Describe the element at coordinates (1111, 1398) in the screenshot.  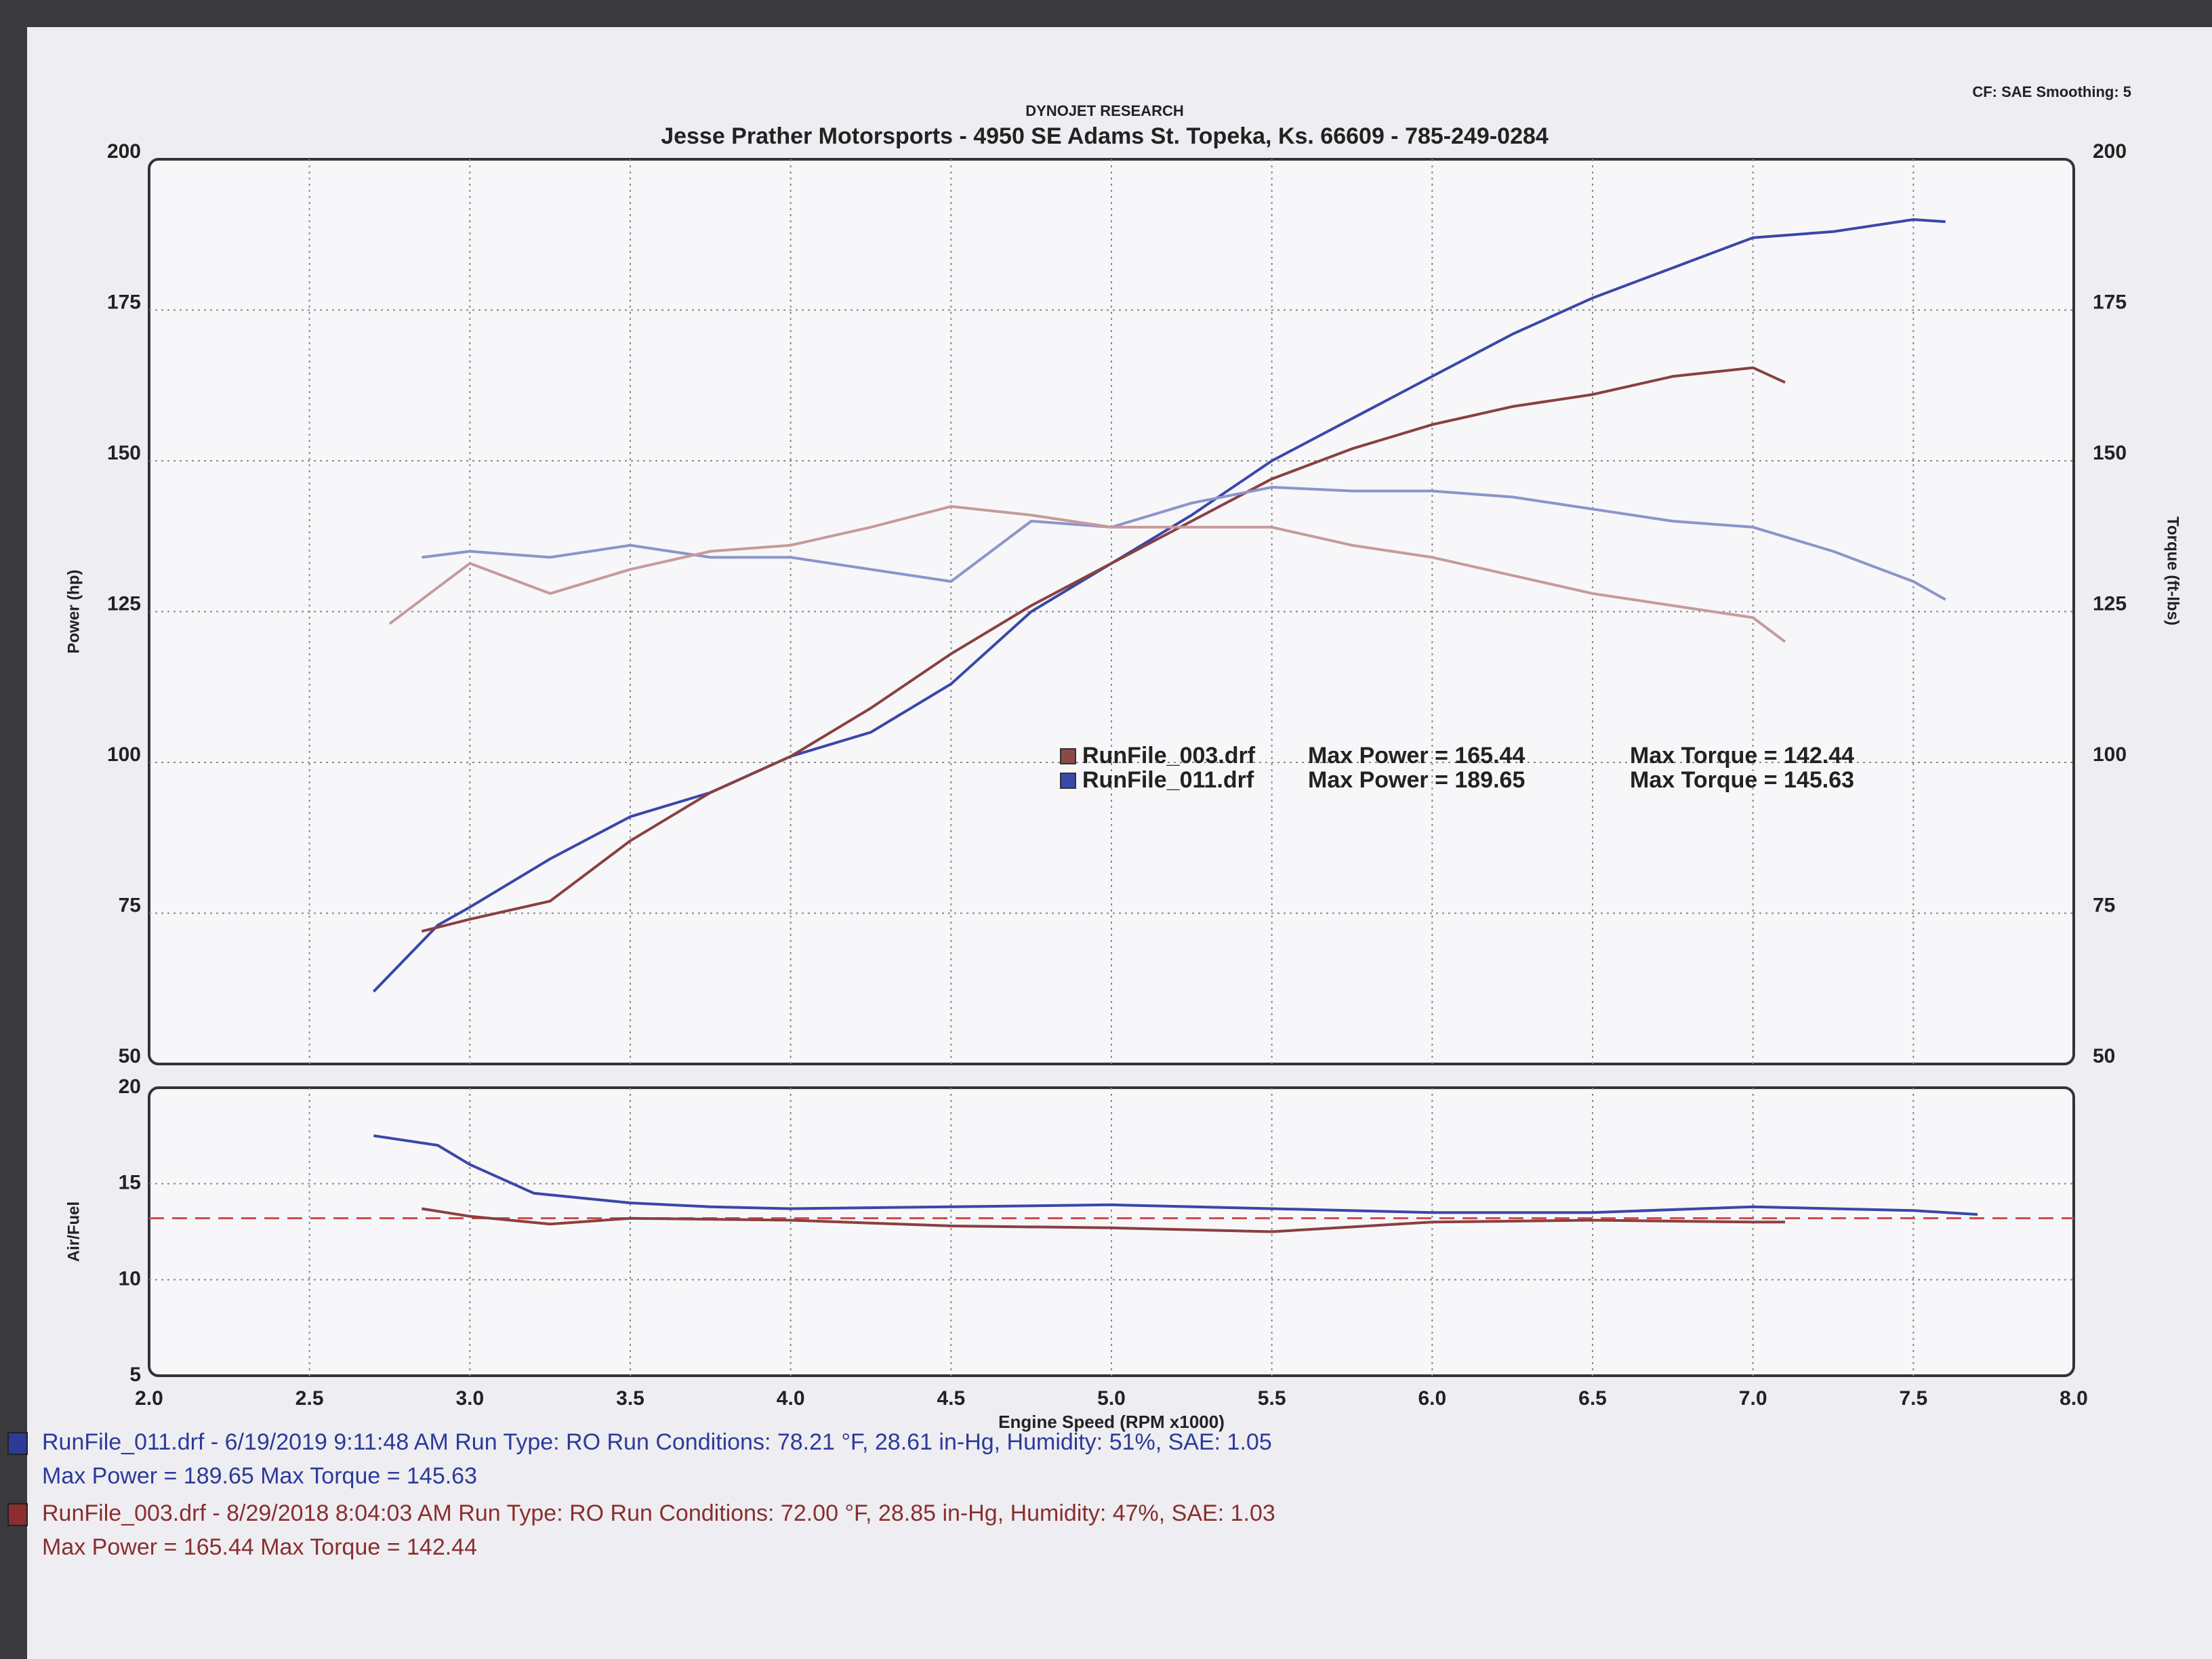
I see `x-tick-label: 5.0` at that location.